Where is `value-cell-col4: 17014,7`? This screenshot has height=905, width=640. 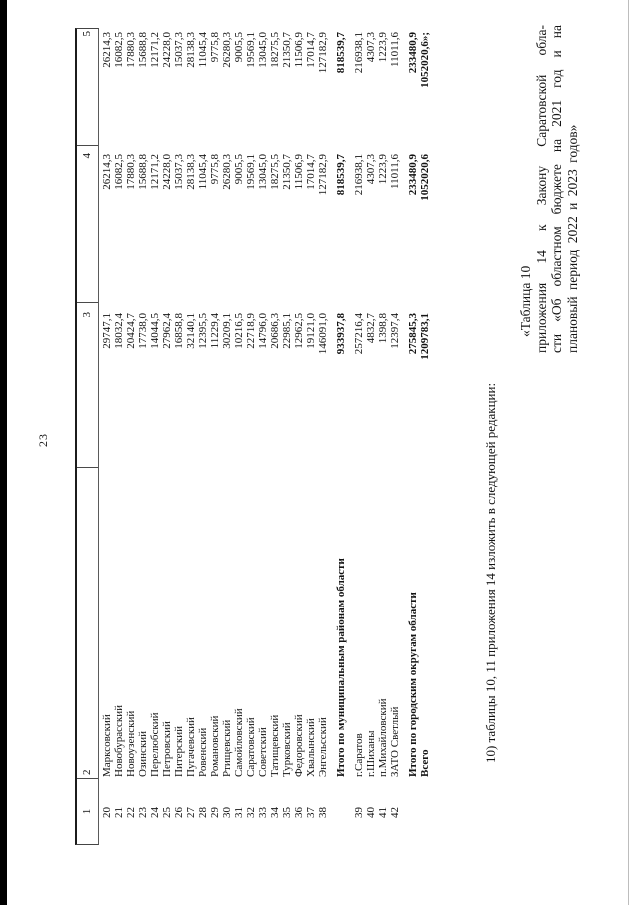 value-cell-col4: 17014,7 is located at coordinates (311, 172).